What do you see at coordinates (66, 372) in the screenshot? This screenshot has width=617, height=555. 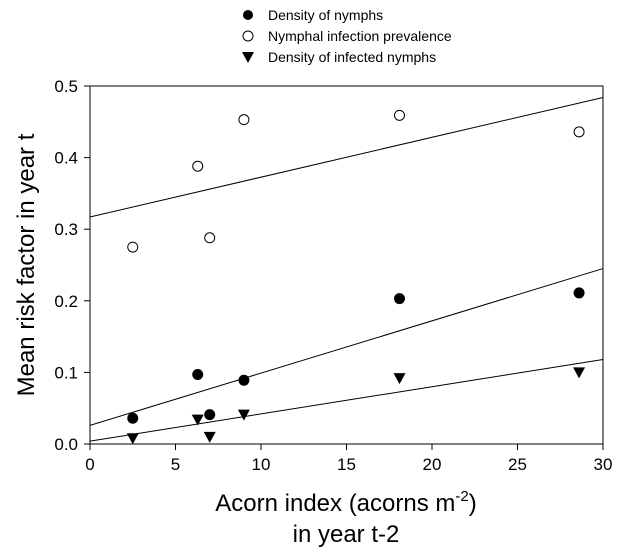 I see `y-tick-label: 0.1` at bounding box center [66, 372].